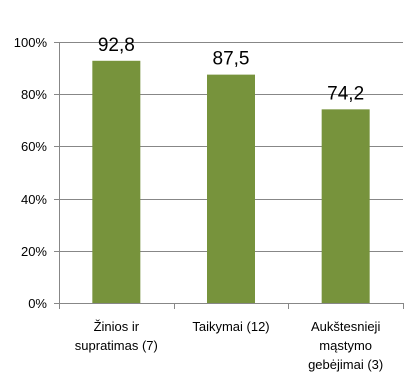  I want to click on data-label-1: 87,5, so click(231, 59).